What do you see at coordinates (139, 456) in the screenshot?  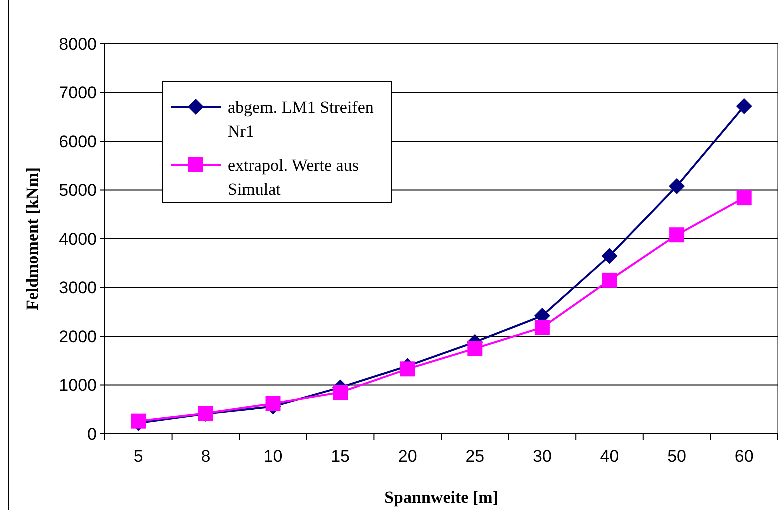 I see `x-tick-label: 5` at bounding box center [139, 456].